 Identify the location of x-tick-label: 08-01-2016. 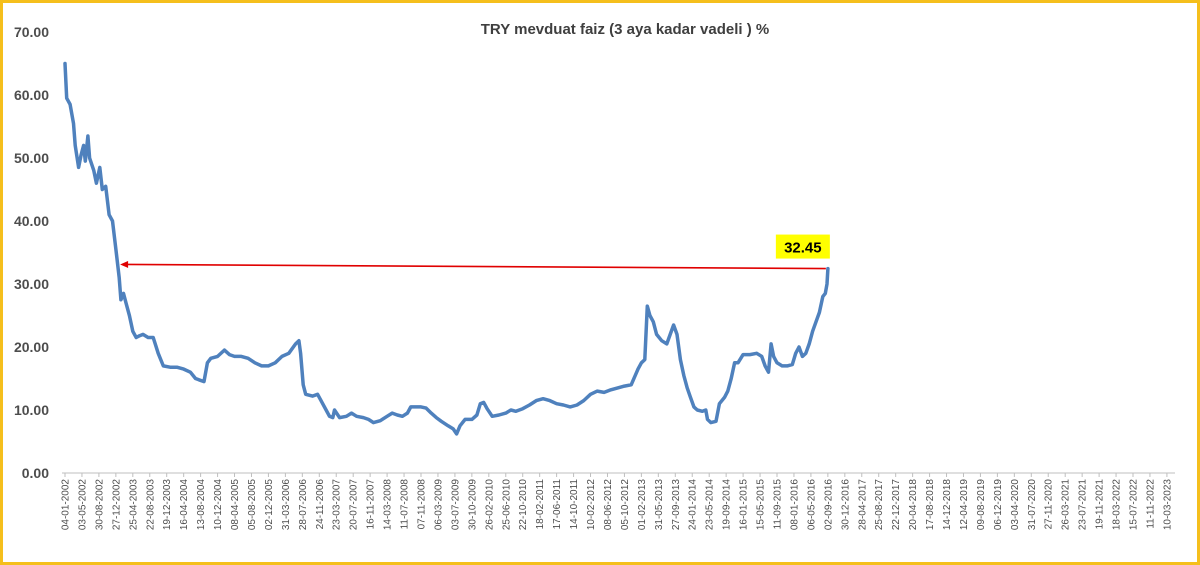
(794, 505).